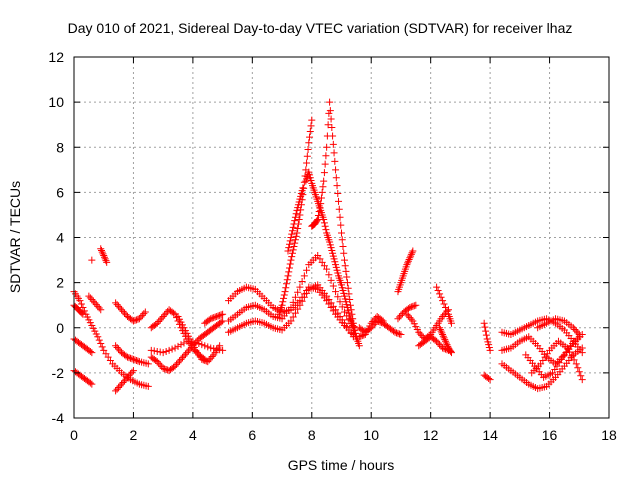  I want to click on series-prn-o, so click(214, 318).